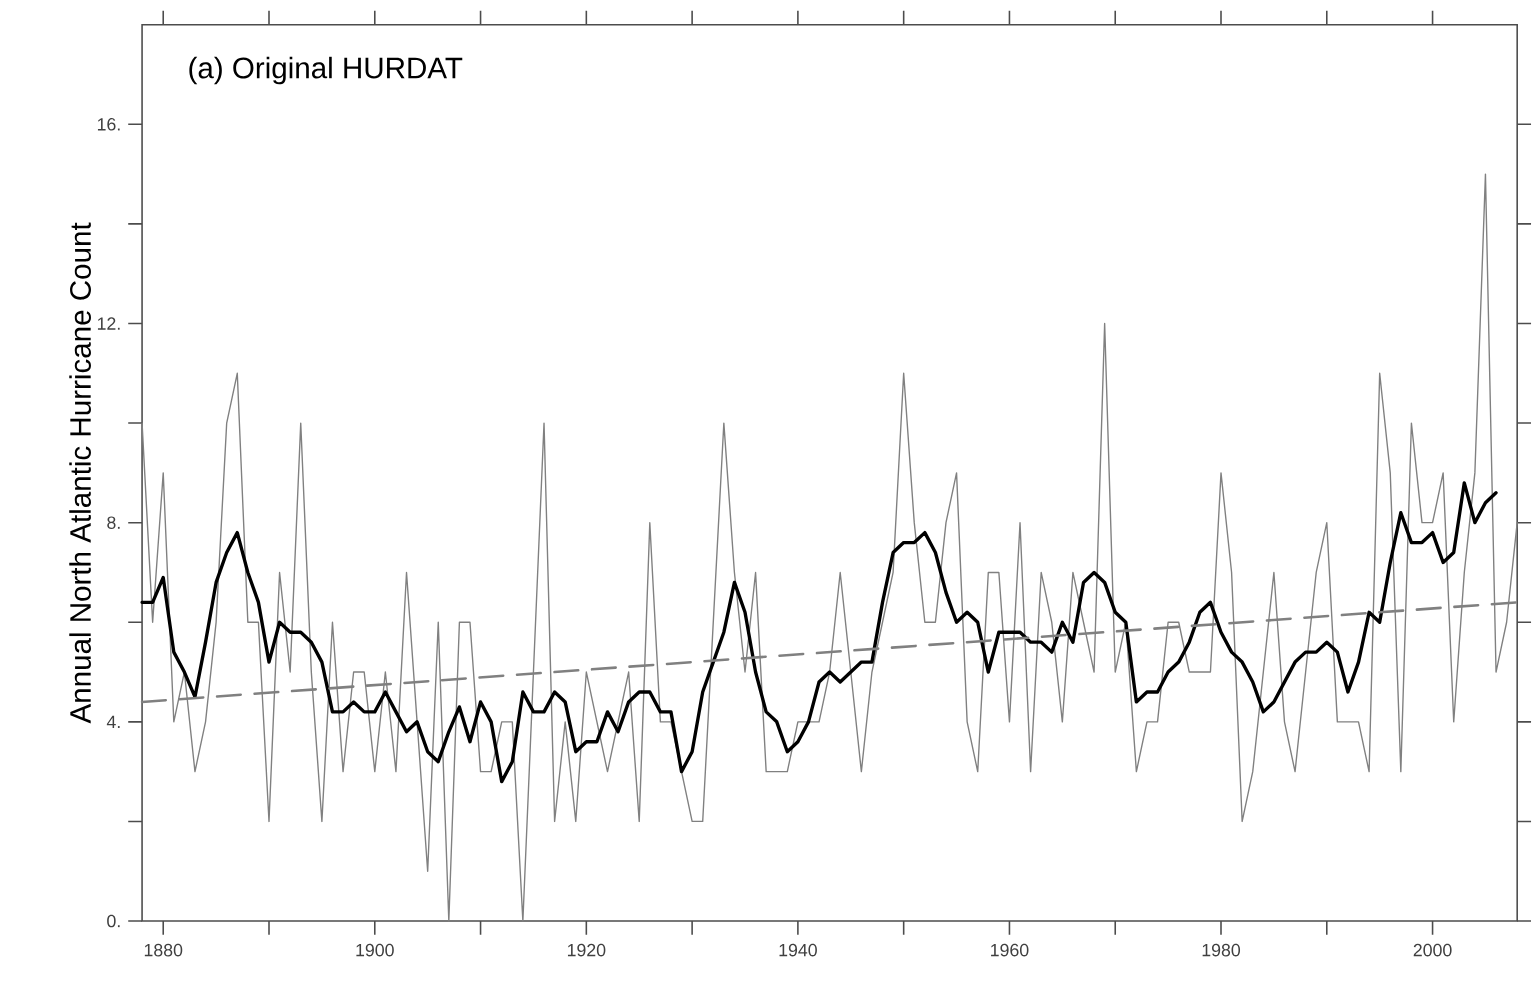 The image size is (1532, 986). I want to click on x-tick-label: 1880, so click(163, 950).